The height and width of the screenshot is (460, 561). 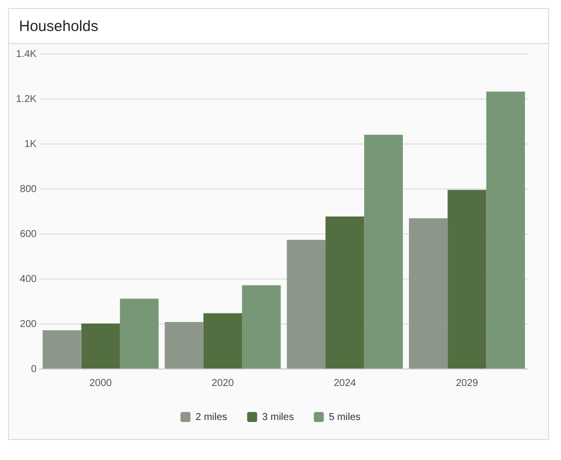 I want to click on x-tick-label: 2000, so click(x=101, y=383).